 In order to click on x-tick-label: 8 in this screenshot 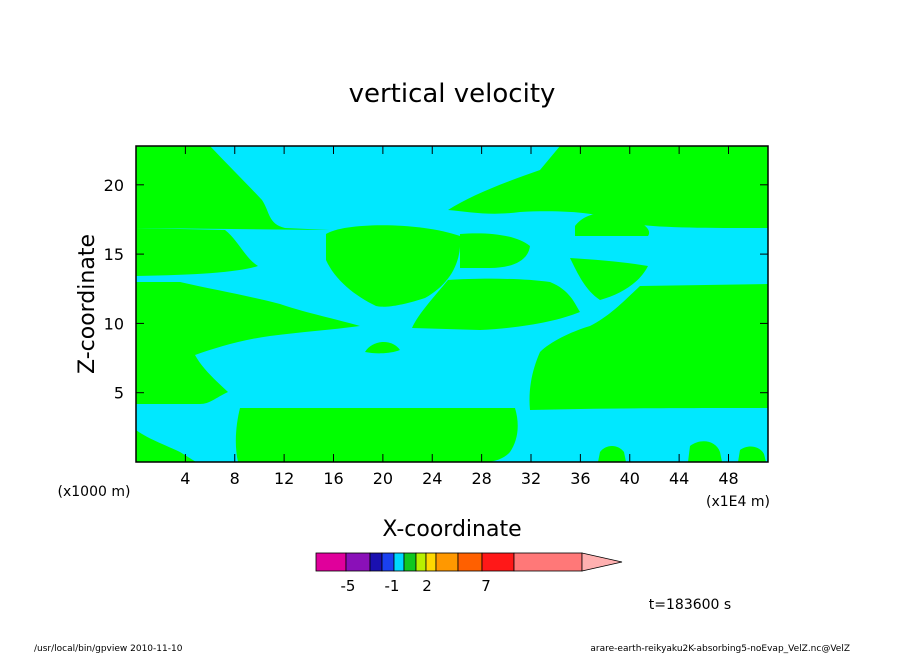, I will do `click(235, 478)`.